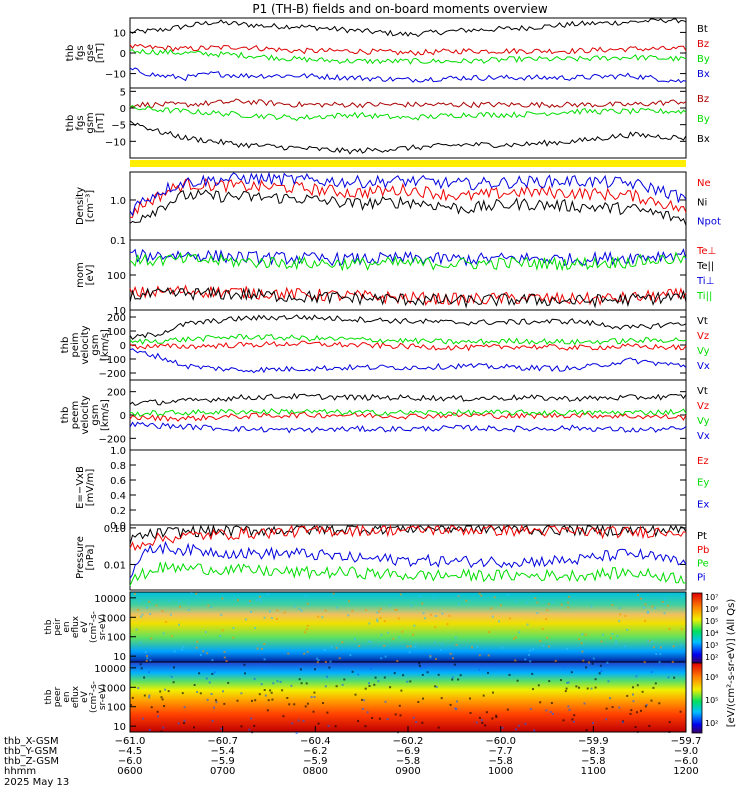  Describe the element at coordinates (90, 557) in the screenshot. I see `y-axis-label: [nPa]` at that location.